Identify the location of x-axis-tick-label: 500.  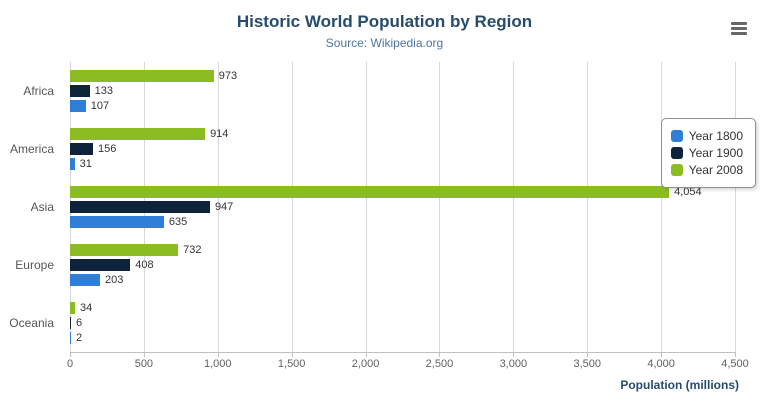
(144, 364).